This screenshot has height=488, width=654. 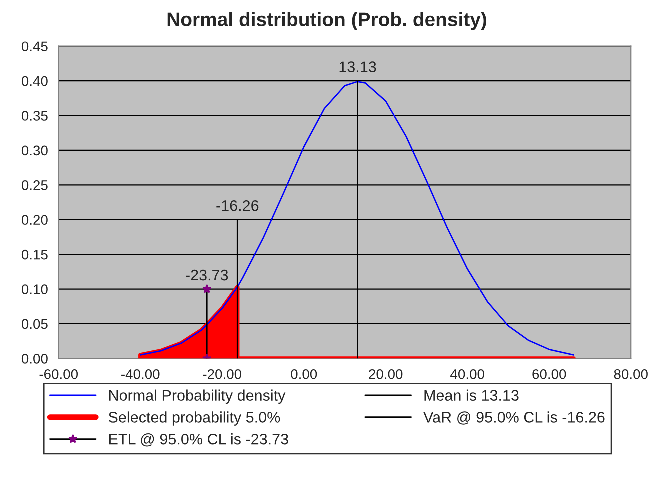 What do you see at coordinates (35, 151) in the screenshot?
I see `y-tick-label: 0.30` at bounding box center [35, 151].